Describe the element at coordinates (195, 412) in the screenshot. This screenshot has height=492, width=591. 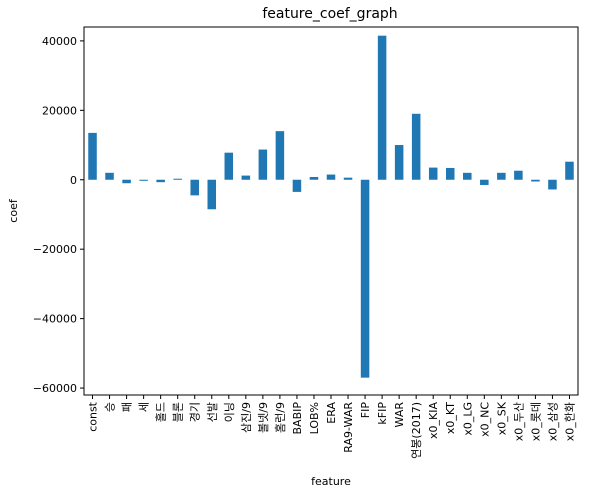
I see `x-tick-label: 경기` at that location.